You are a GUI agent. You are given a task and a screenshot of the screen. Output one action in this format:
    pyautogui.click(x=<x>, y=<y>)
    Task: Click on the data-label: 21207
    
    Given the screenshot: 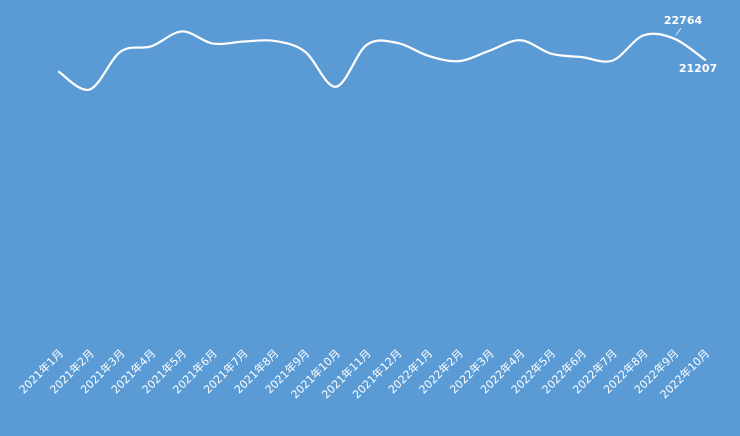 What is the action you would take?
    pyautogui.click(x=698, y=68)
    